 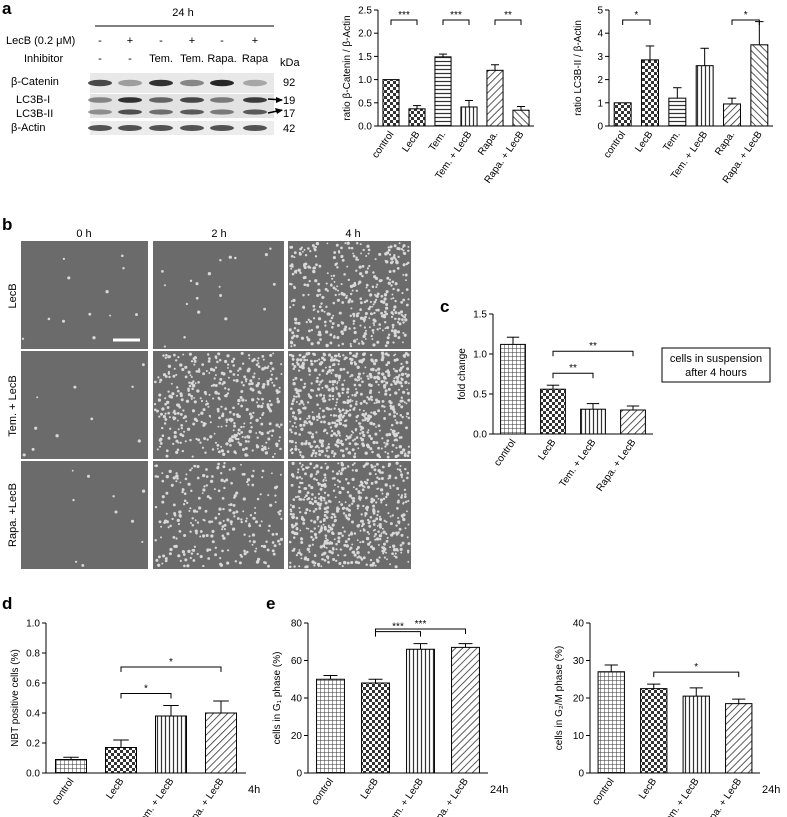 I want to click on band-beta-actin, so click(x=222, y=128).